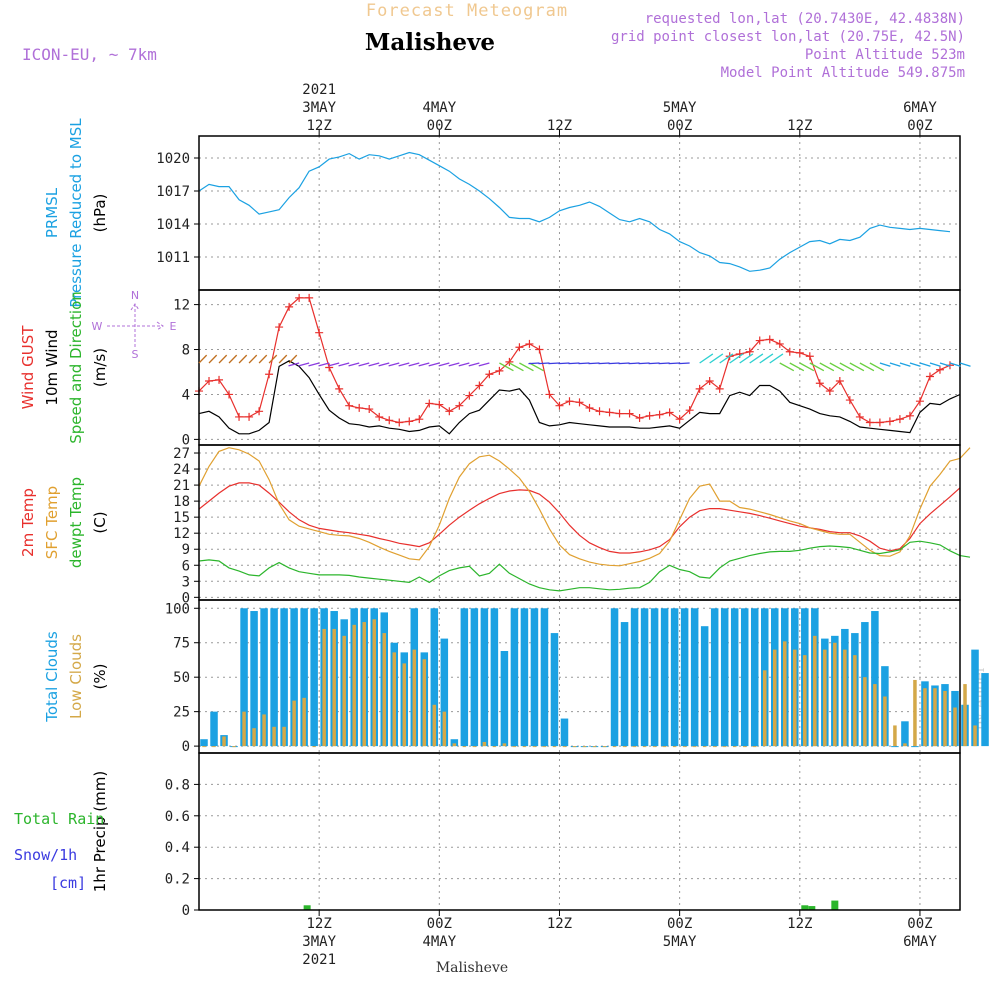 Image resolution: width=1000 pixels, height=1000 pixels. Describe the element at coordinates (59, 819) in the screenshot. I see `legend-total-rain: Total Rain` at that location.